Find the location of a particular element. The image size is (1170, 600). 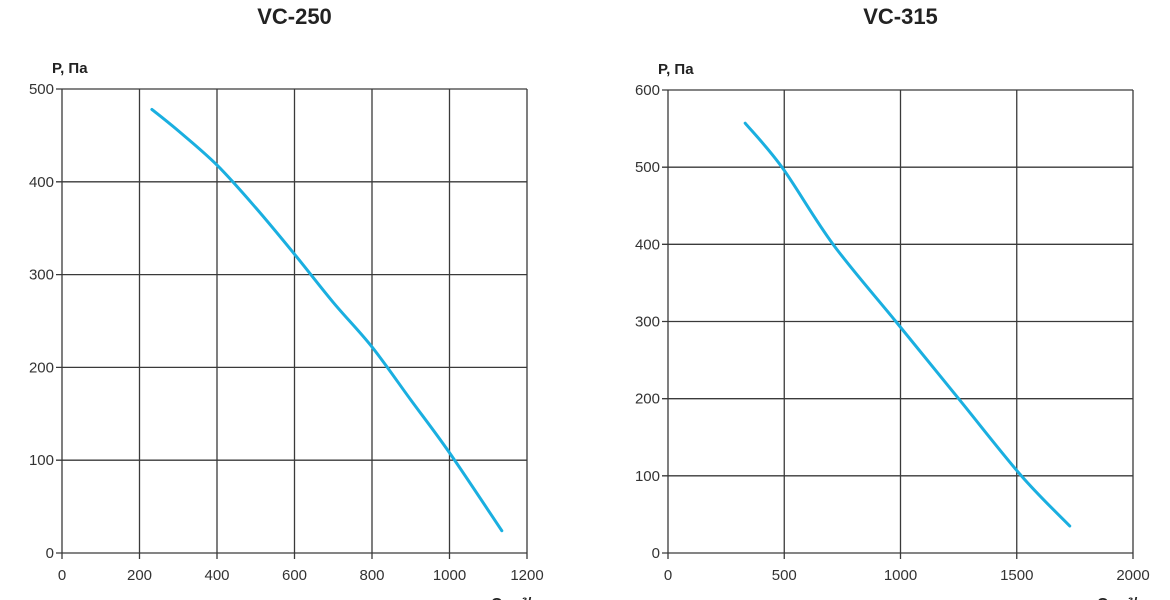

x-tick-label: 1200 is located at coordinates (526, 575).